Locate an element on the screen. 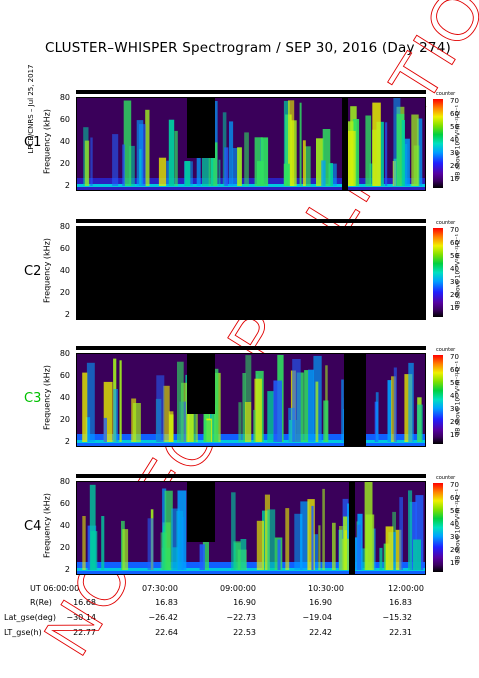 This screenshot has height=678, width=479. orbit-value: −30.14 is located at coordinates (81, 617).